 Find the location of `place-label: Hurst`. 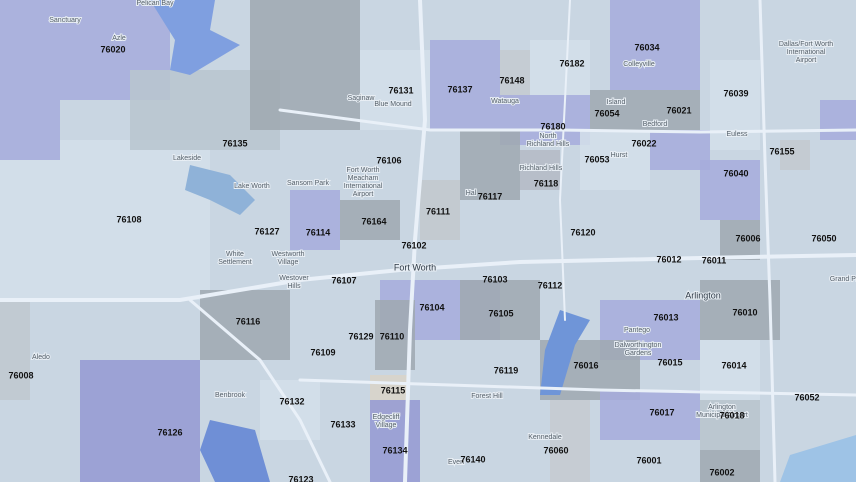

place-label: Hurst is located at coordinates (619, 155).